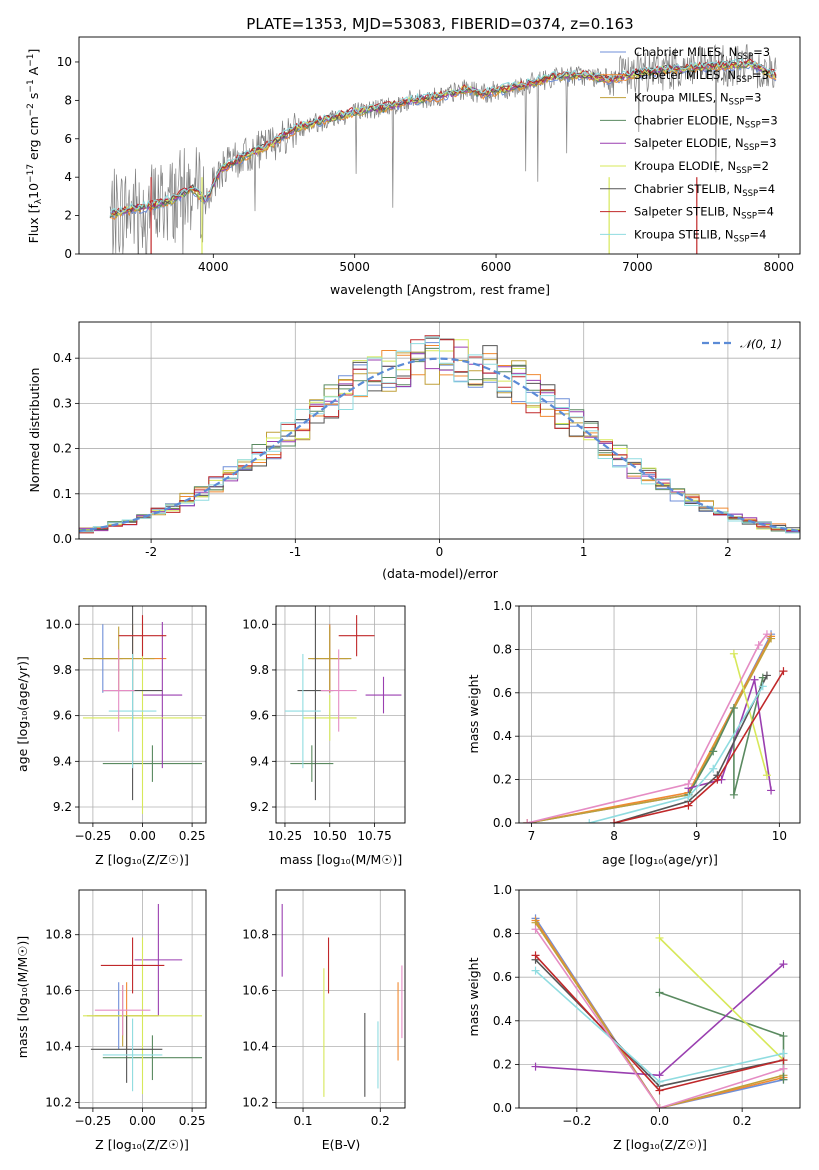  Describe the element at coordinates (31, 109) in the screenshot. I see `spectrum-ylabel-part-5: −2` at that location.